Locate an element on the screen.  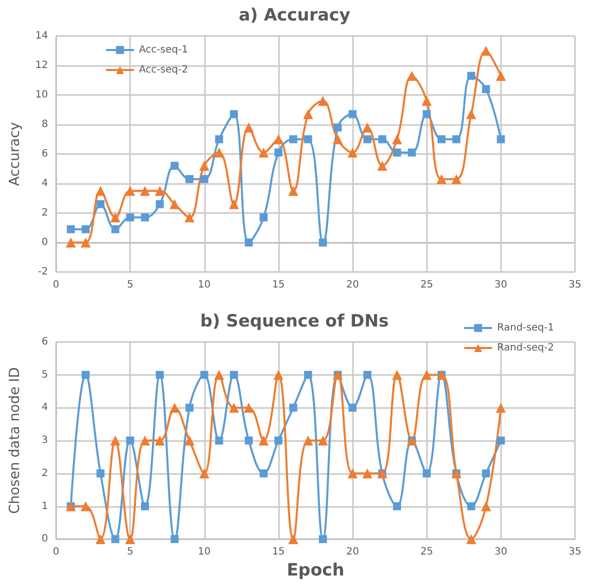
chart-title: b) Sequence of DNs is located at coordinates (294, 322).